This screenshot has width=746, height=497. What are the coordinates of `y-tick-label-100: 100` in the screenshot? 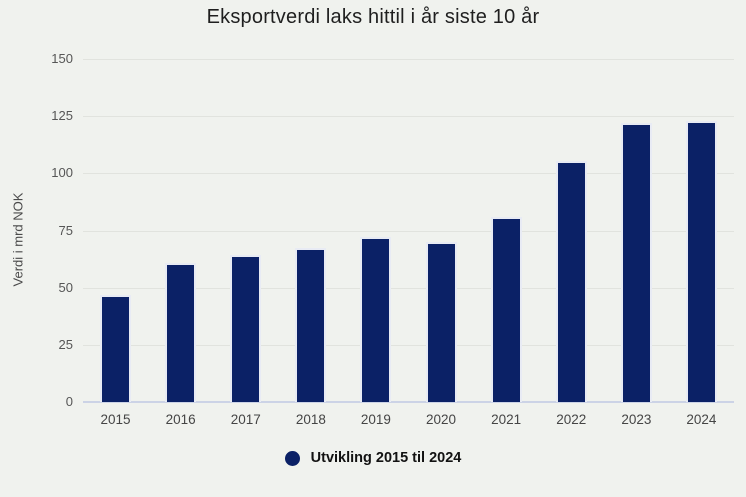 It's located at (62, 173).